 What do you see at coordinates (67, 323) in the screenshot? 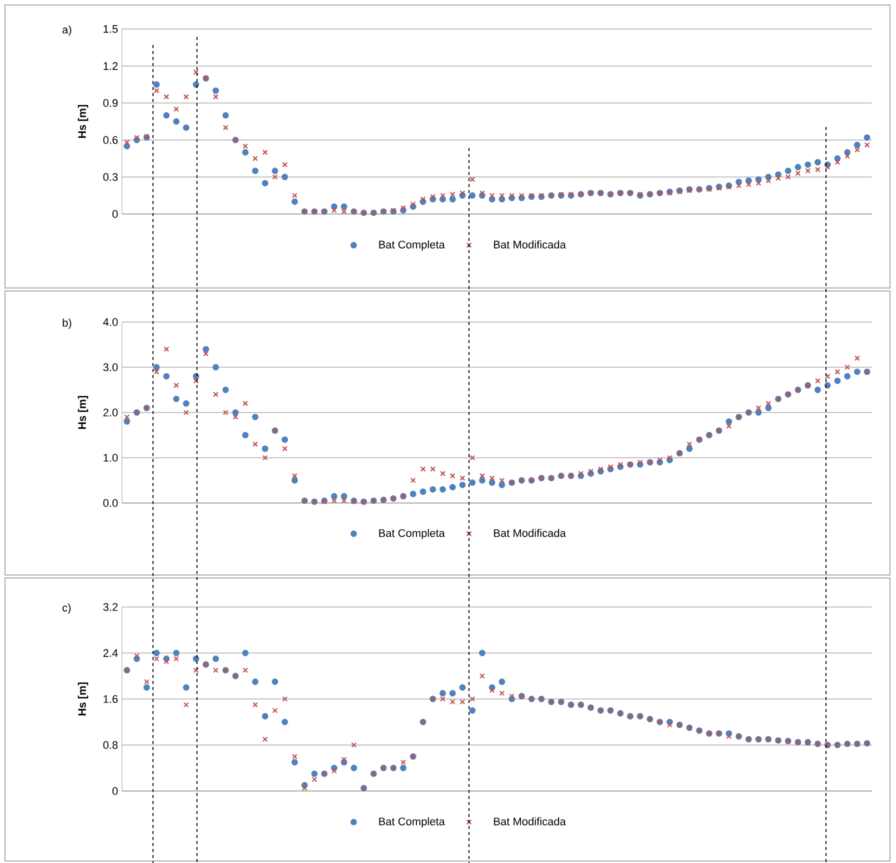
I see `chart-title: b)` at bounding box center [67, 323].